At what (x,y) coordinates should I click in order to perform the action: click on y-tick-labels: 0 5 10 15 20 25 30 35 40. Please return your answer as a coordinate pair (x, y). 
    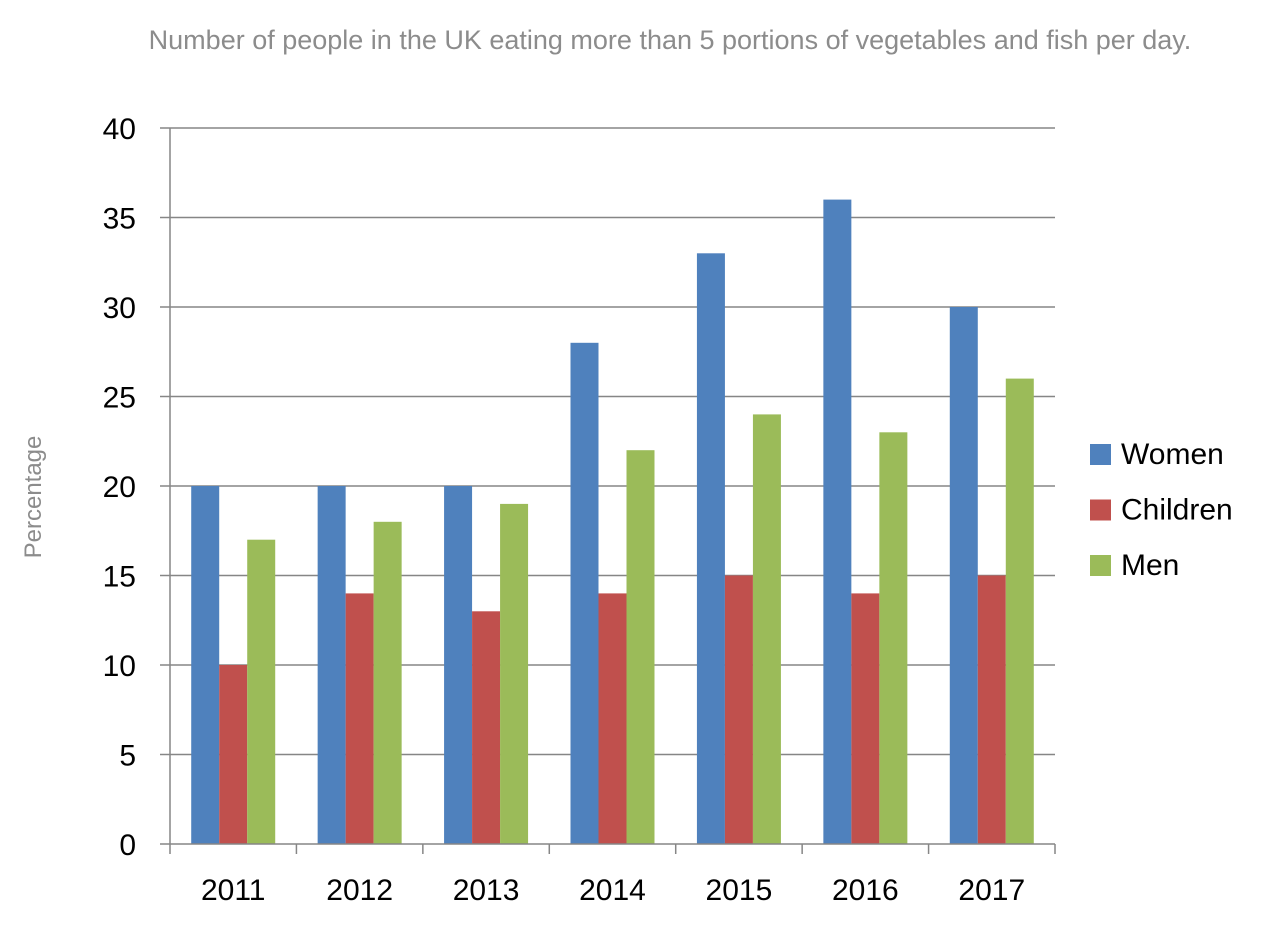
    Looking at the image, I should click on (119, 487).